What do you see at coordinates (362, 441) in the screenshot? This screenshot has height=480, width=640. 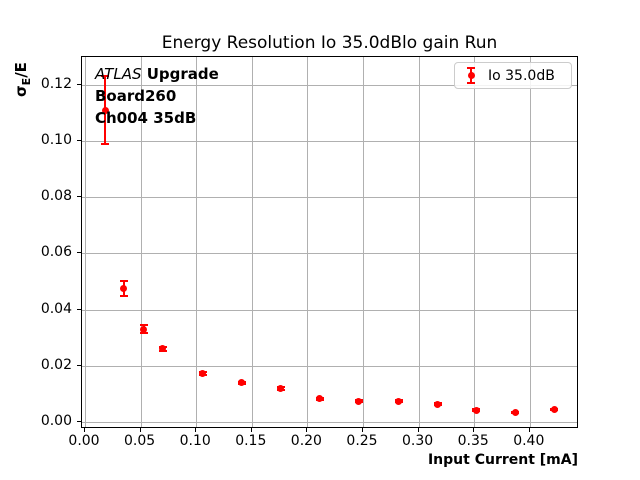 I see `x-tick-label: 0.25` at bounding box center [362, 441].